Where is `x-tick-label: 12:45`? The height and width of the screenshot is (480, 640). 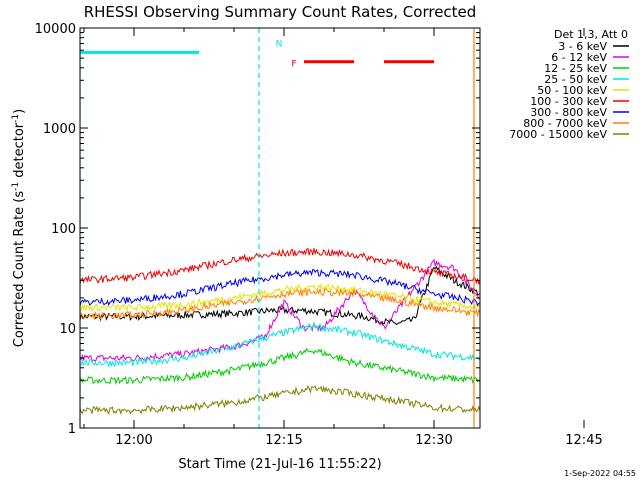
x-tick-label: 12:45 is located at coordinates (583, 440).